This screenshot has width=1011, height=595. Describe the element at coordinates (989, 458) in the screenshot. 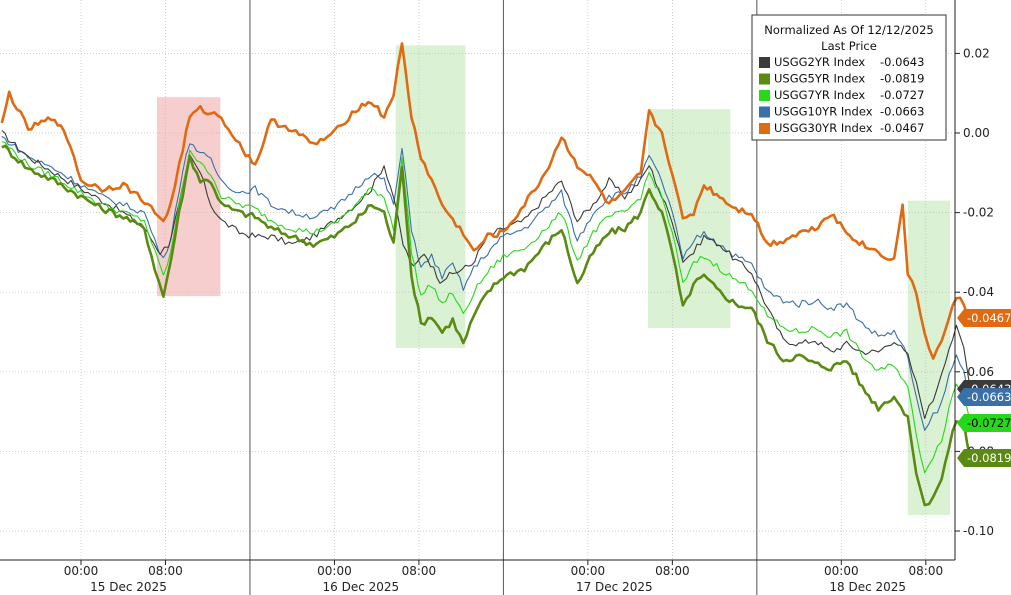

I see `last-value-tag-label: -0.0819` at that location.